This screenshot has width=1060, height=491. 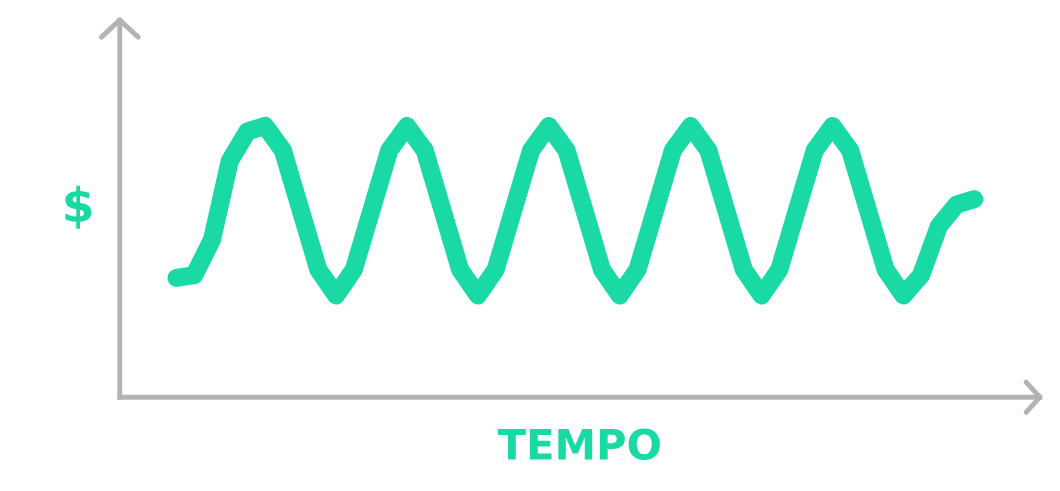 I want to click on y-axis-title: $, so click(x=78, y=207).